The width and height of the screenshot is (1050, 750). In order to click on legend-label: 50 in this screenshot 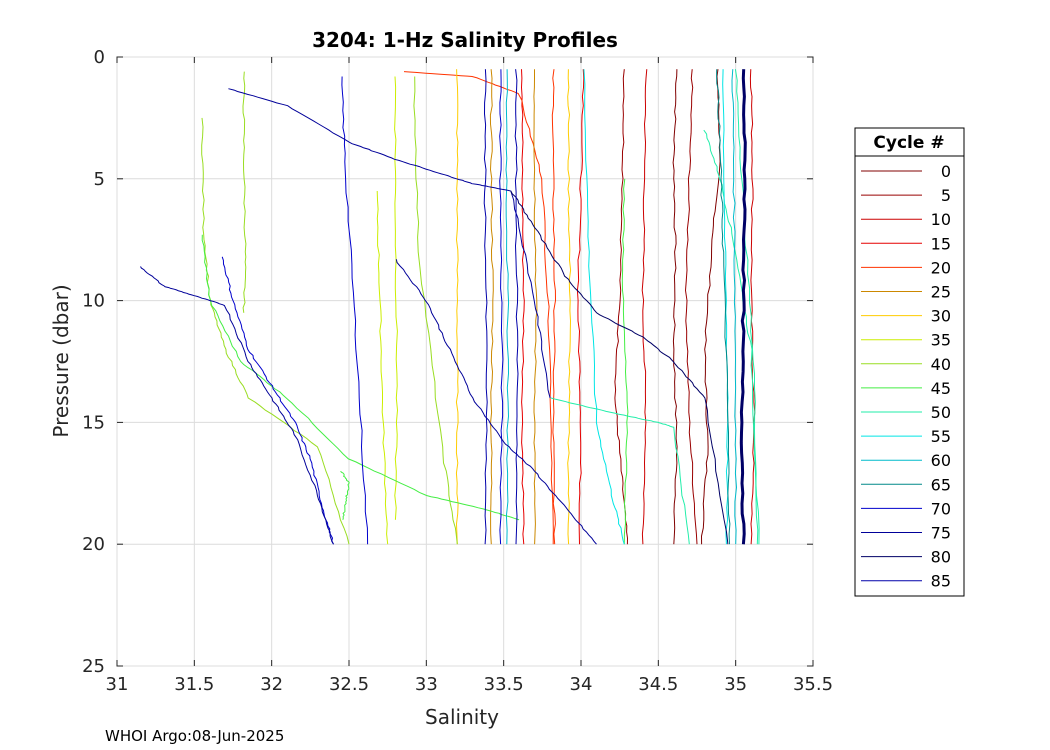, I will do `click(941, 412)`.